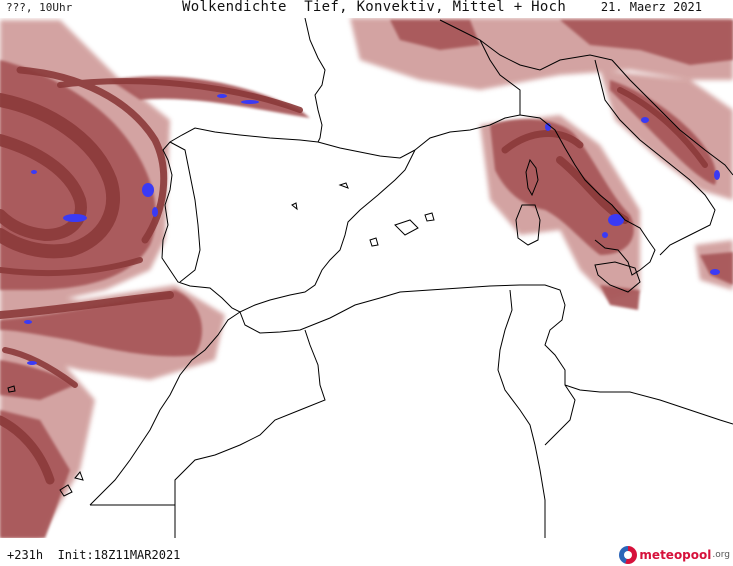 This screenshot has width=733, height=566. I want to click on portugal-border, so click(185, 212).